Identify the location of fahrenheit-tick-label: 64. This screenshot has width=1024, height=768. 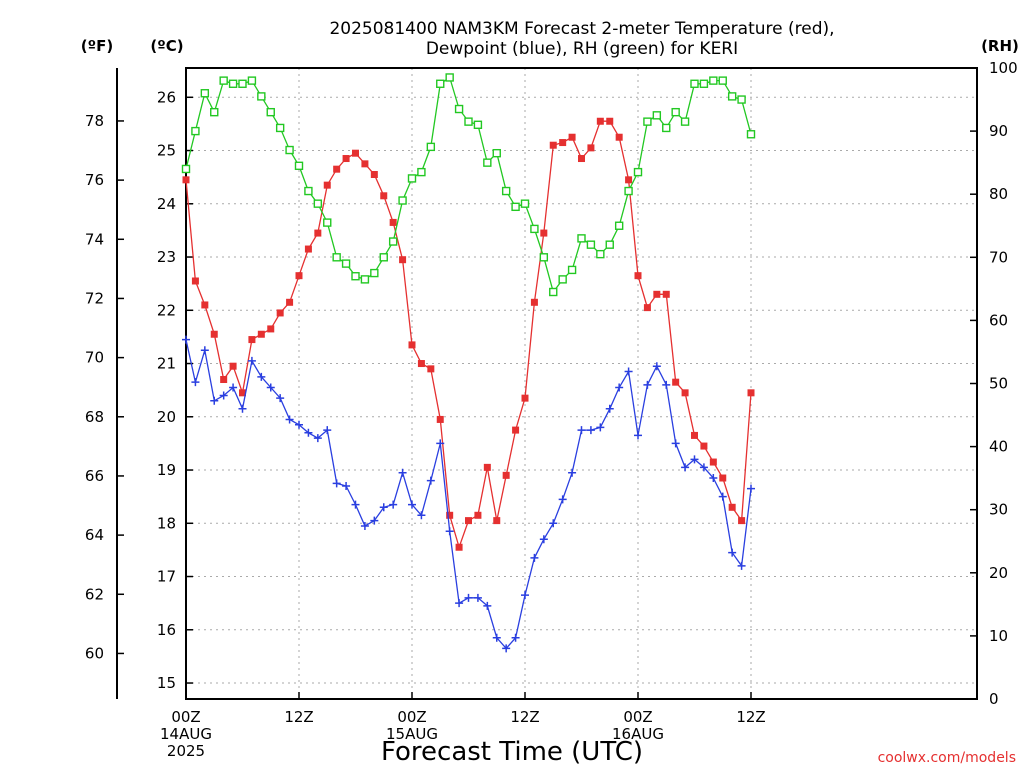
(94, 535).